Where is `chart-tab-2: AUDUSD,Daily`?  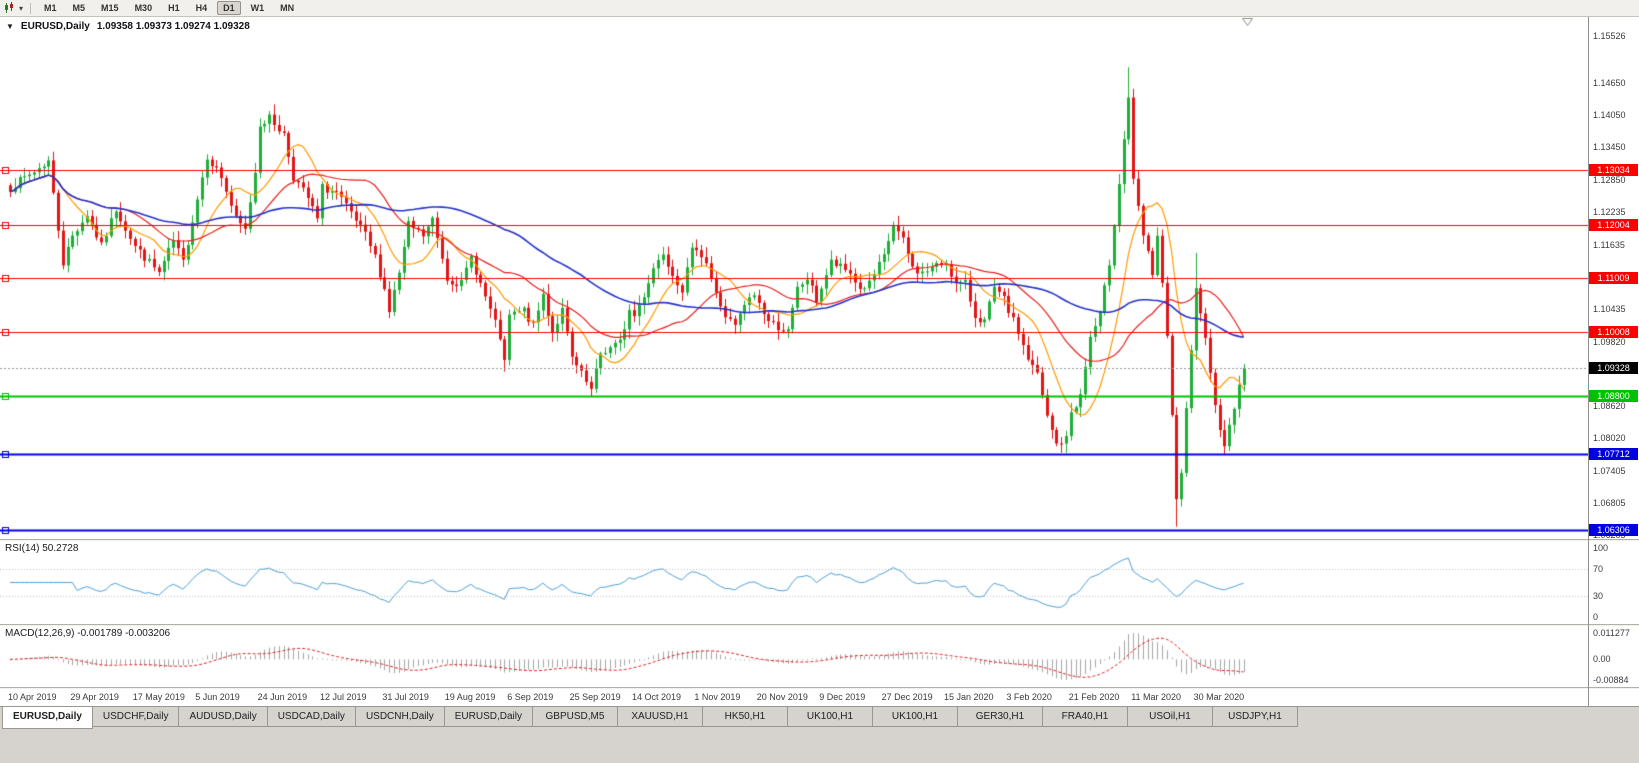
chart-tab-2: AUDUSD,Daily is located at coordinates (223, 717).